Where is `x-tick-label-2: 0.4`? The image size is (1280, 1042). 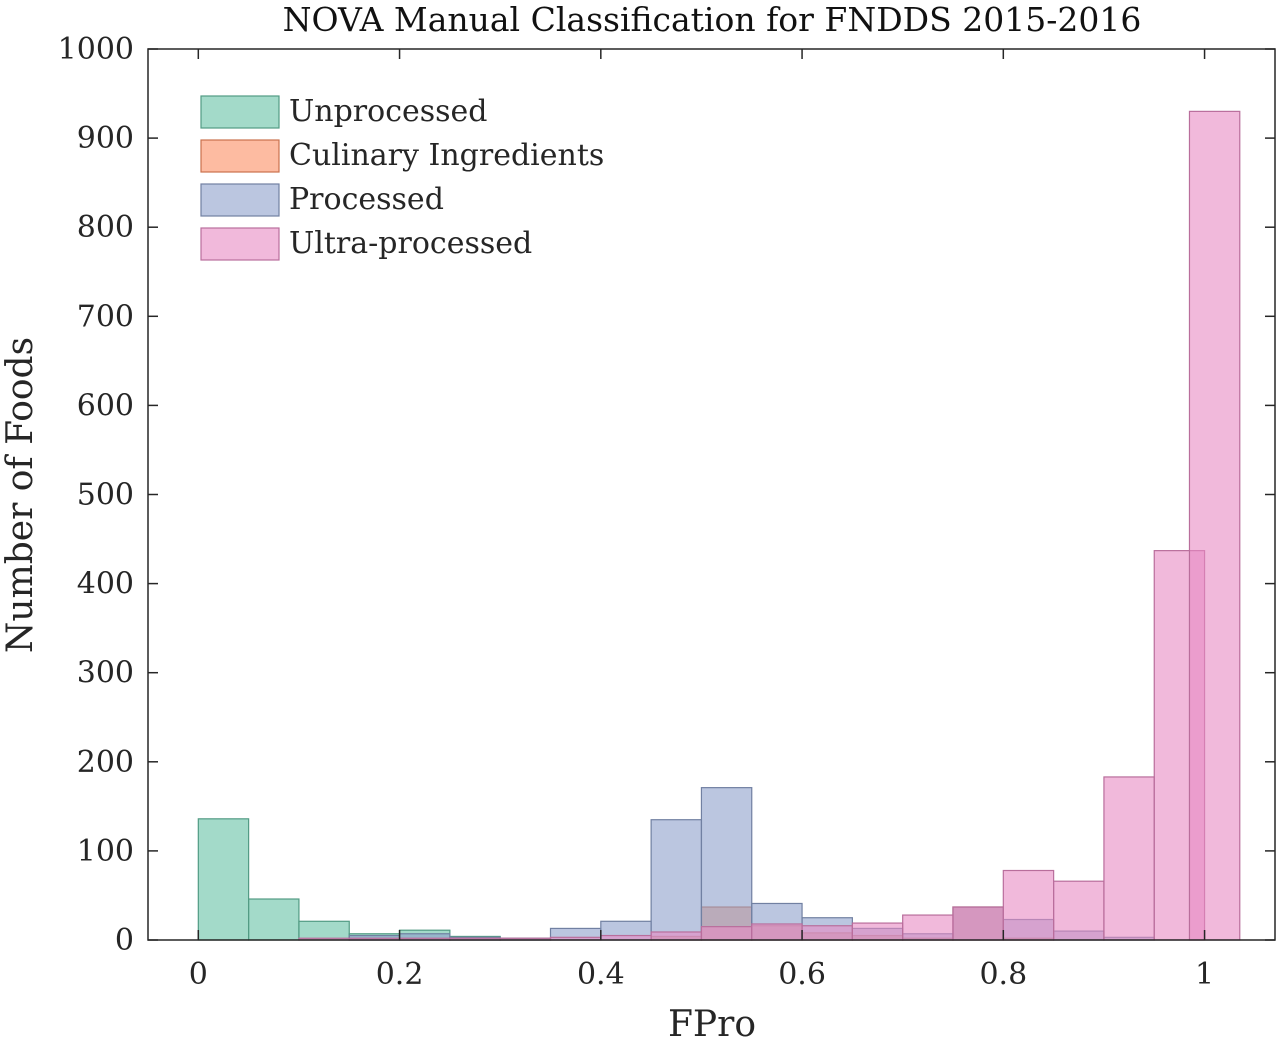
x-tick-label-2: 0.4 is located at coordinates (601, 974).